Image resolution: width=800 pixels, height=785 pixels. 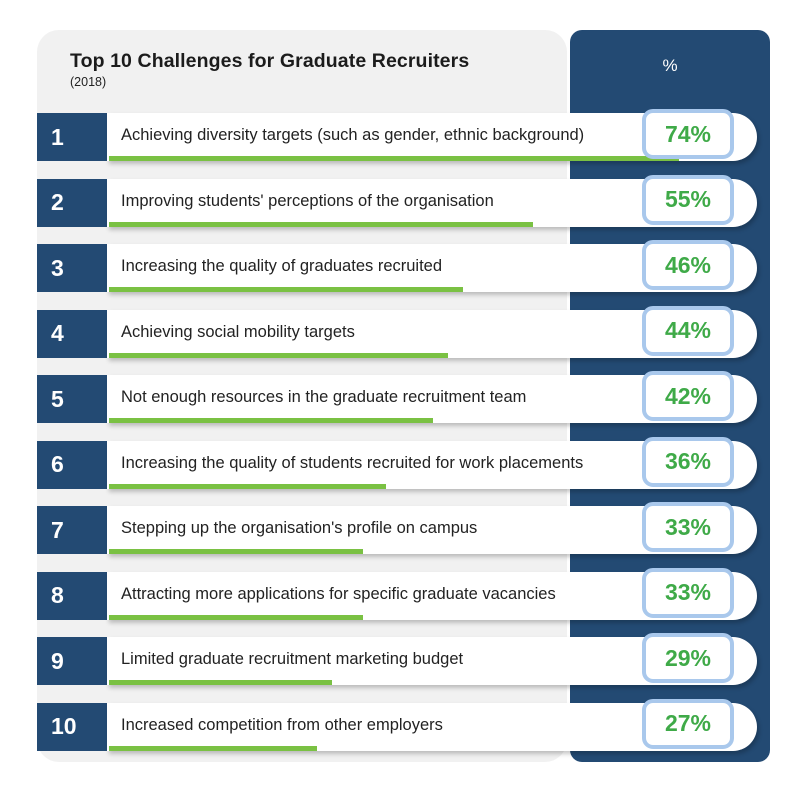 What do you see at coordinates (72, 595) in the screenshot?
I see `rank-number: 8` at bounding box center [72, 595].